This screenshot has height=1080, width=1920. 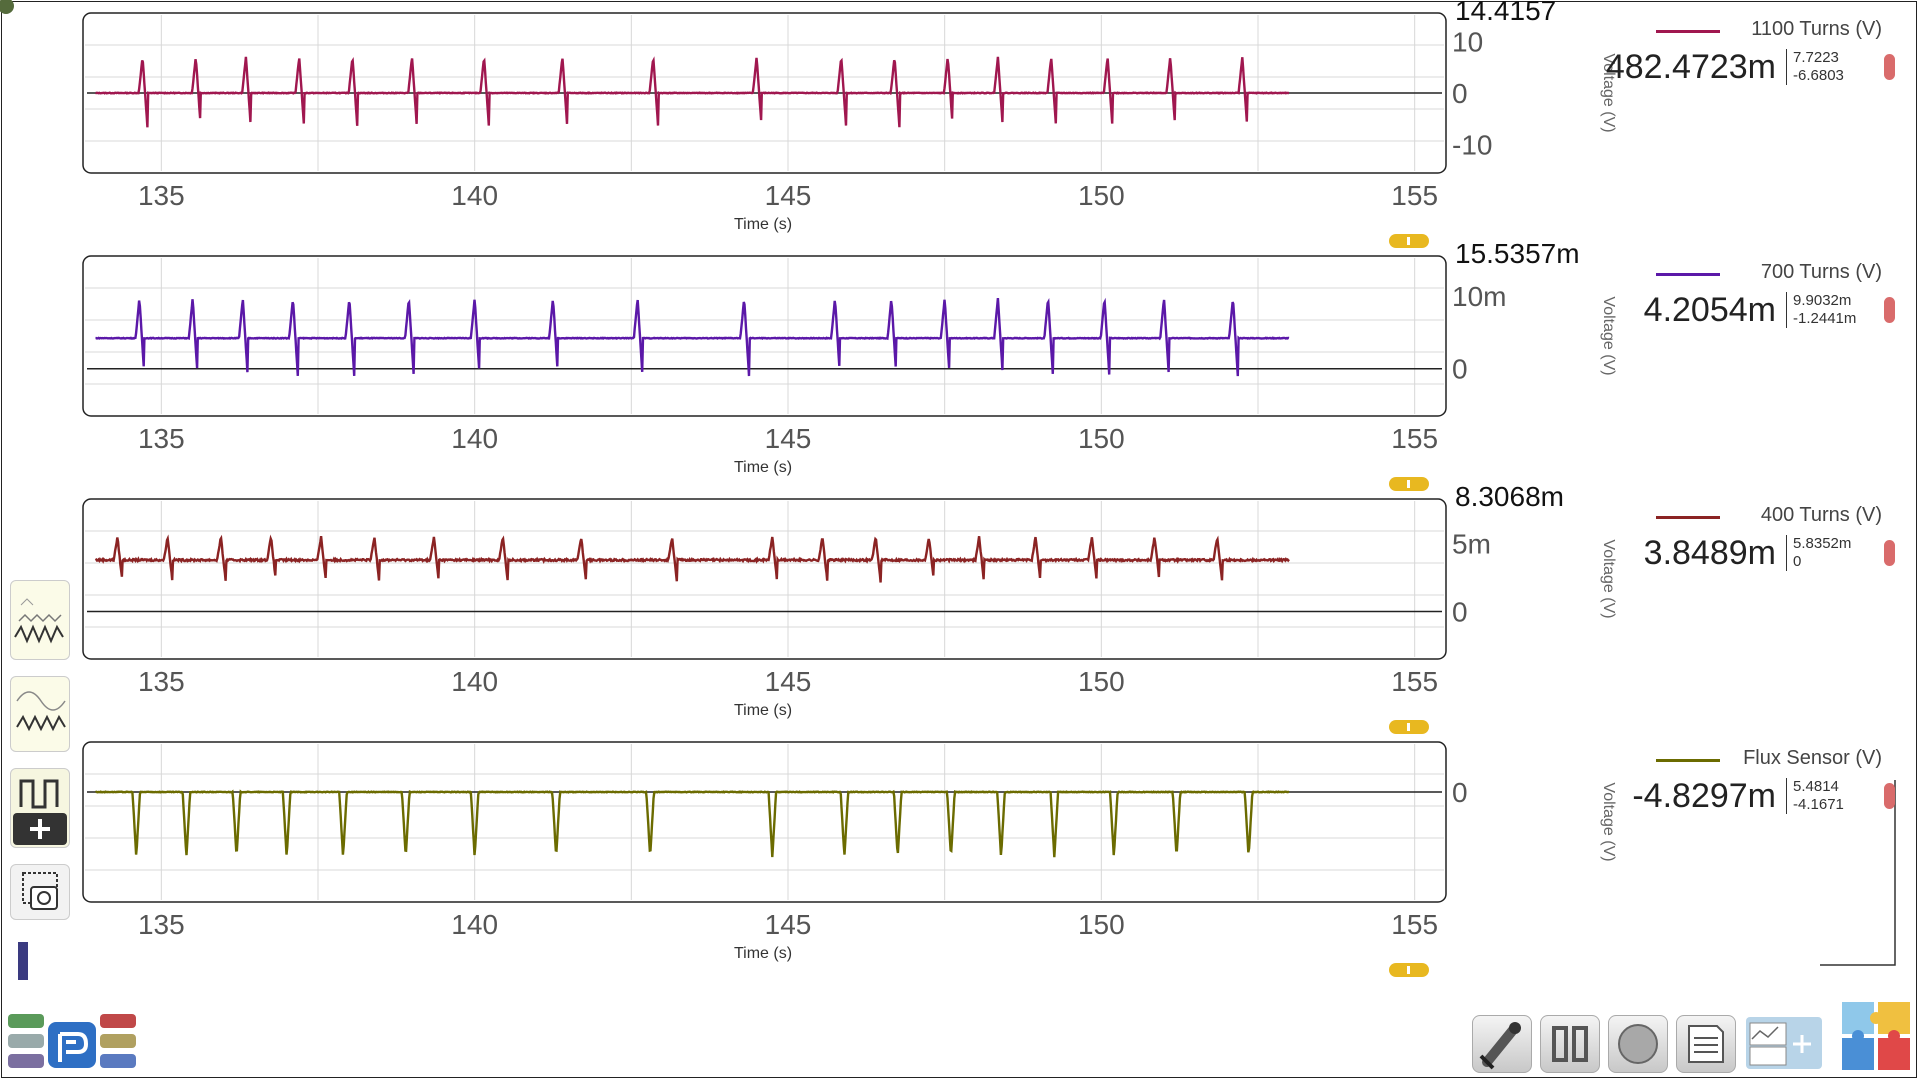 What do you see at coordinates (1821, 515) in the screenshot?
I see `legend-label: 400 Turns (V)` at bounding box center [1821, 515].